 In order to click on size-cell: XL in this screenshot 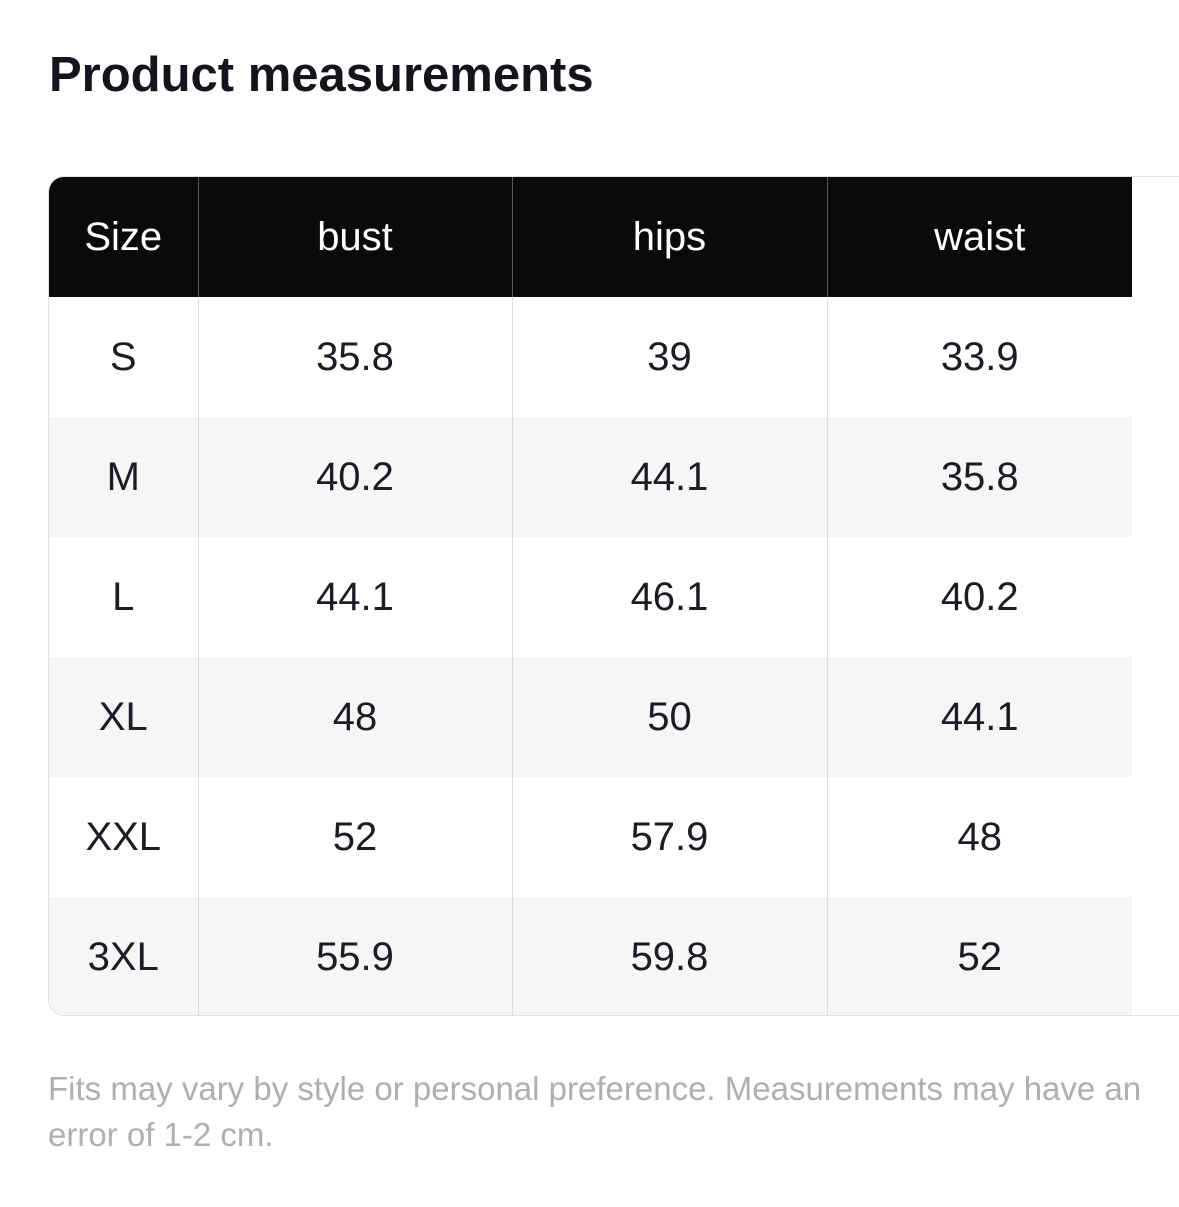, I will do `click(124, 717)`.